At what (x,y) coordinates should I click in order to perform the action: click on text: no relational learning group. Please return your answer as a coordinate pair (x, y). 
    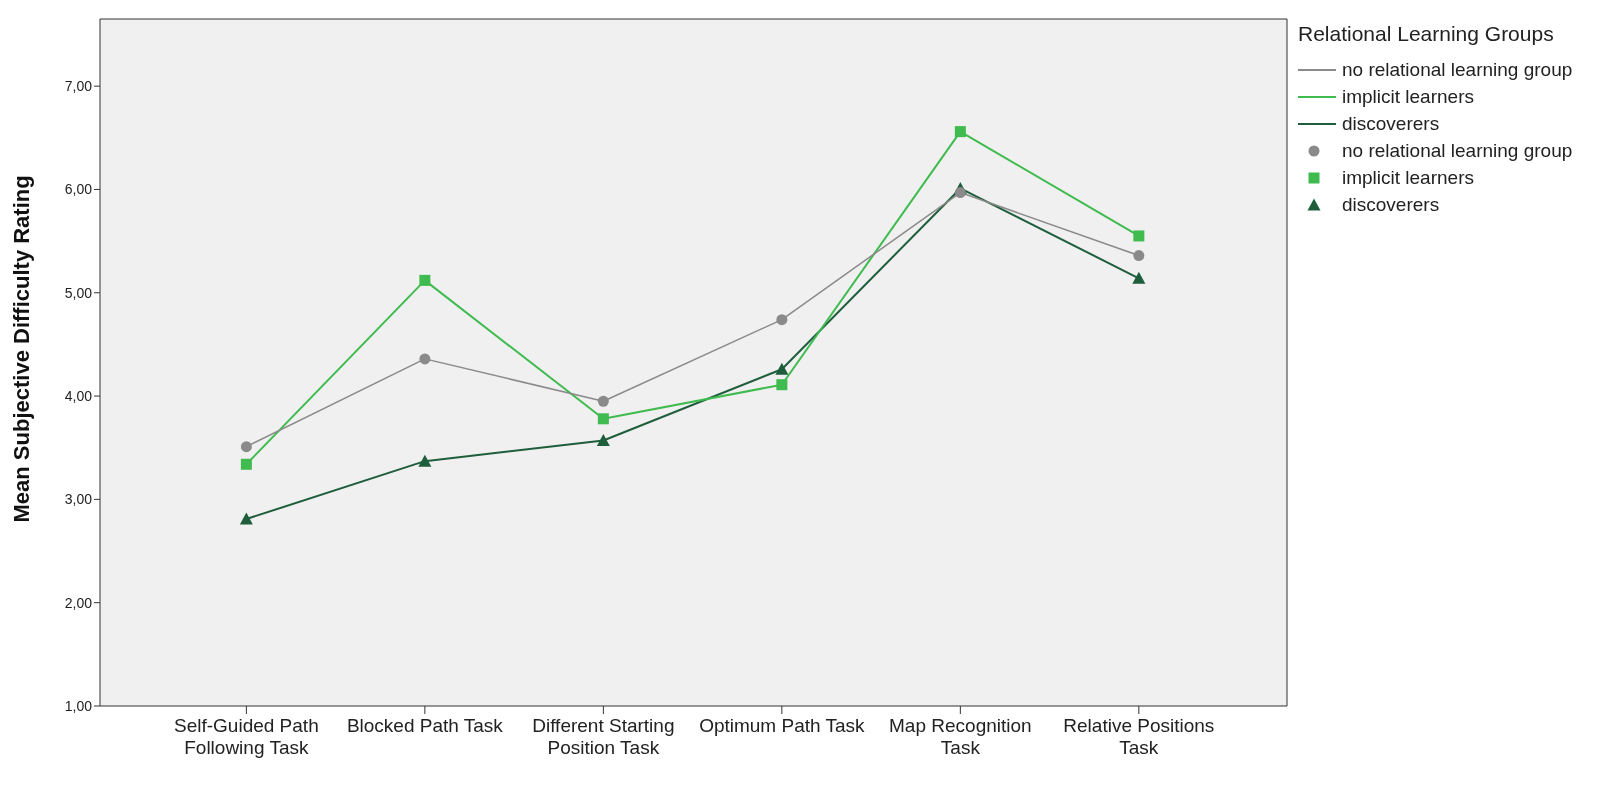
    Looking at the image, I should click on (1457, 69).